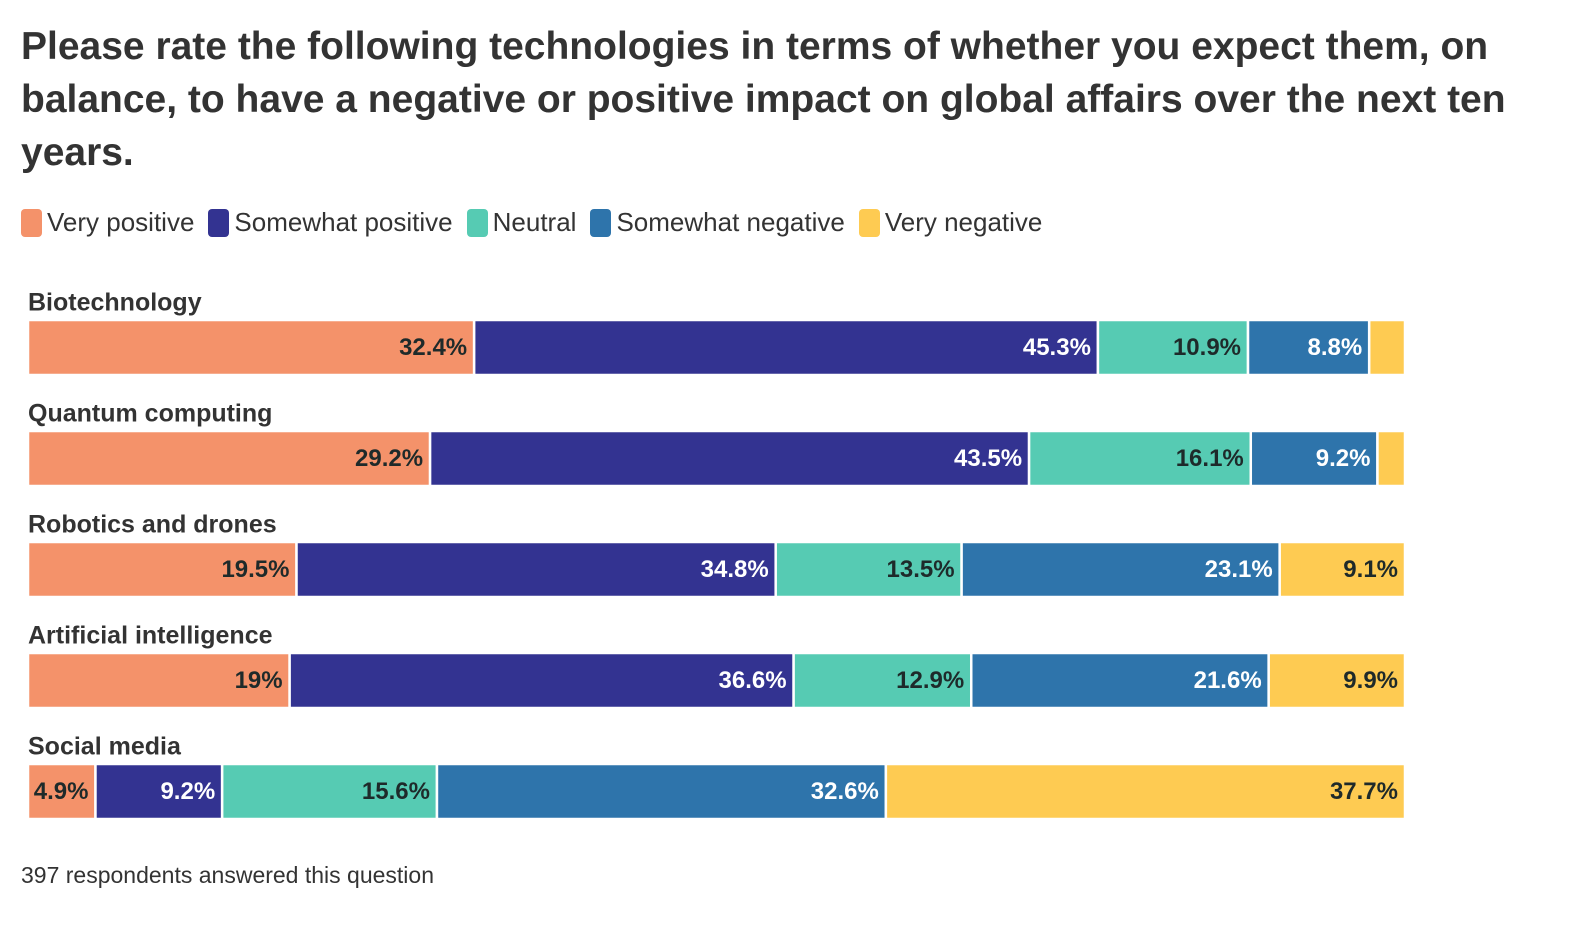 Image resolution: width=1588 pixels, height=926 pixels. I want to click on data-label: 16.1%, so click(1210, 458).